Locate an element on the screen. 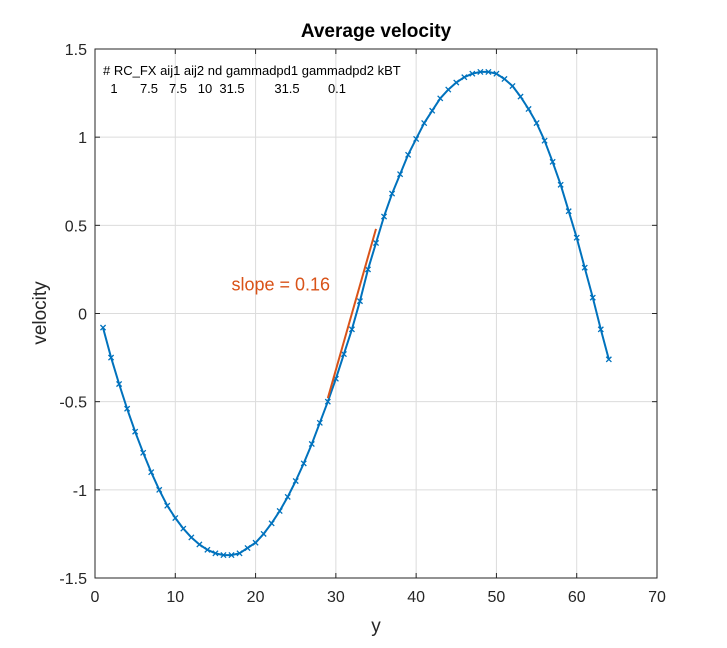  x-tick-label: 70 is located at coordinates (657, 597).